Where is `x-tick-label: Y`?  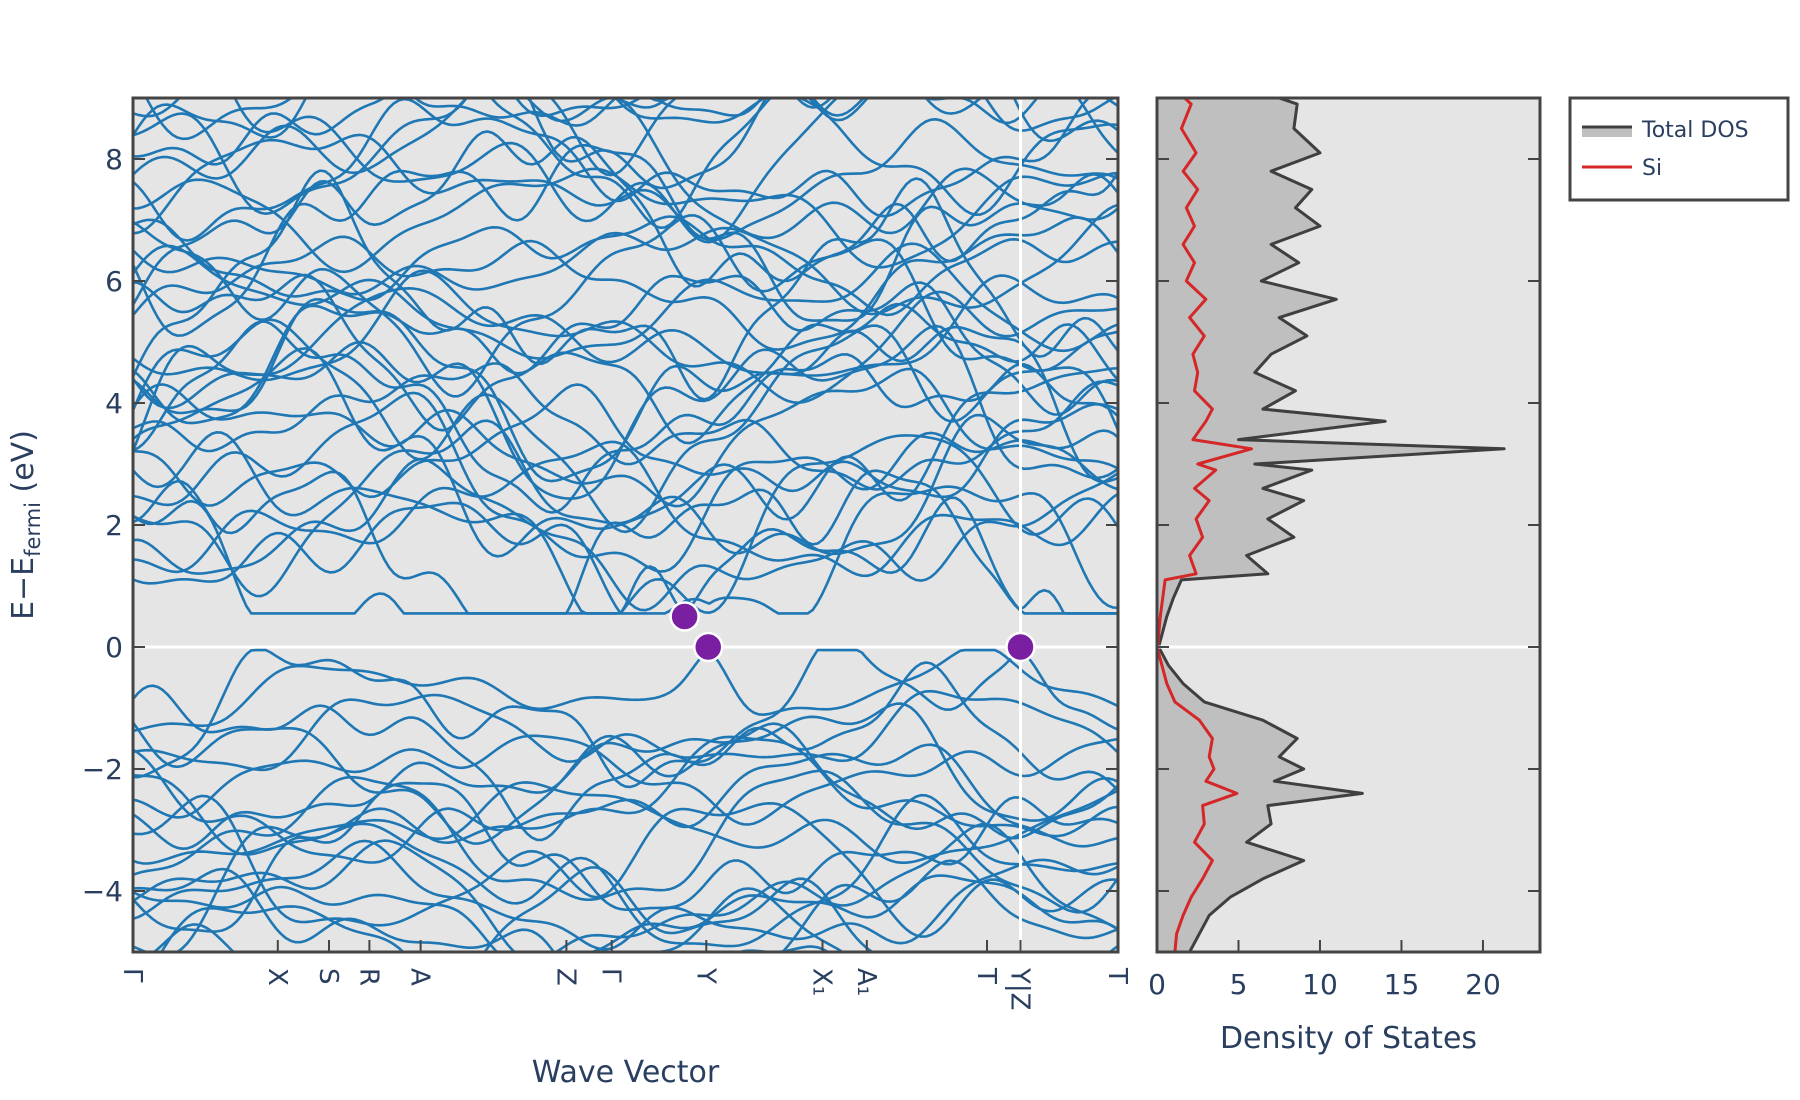
x-tick-label: Y is located at coordinates (705, 975).